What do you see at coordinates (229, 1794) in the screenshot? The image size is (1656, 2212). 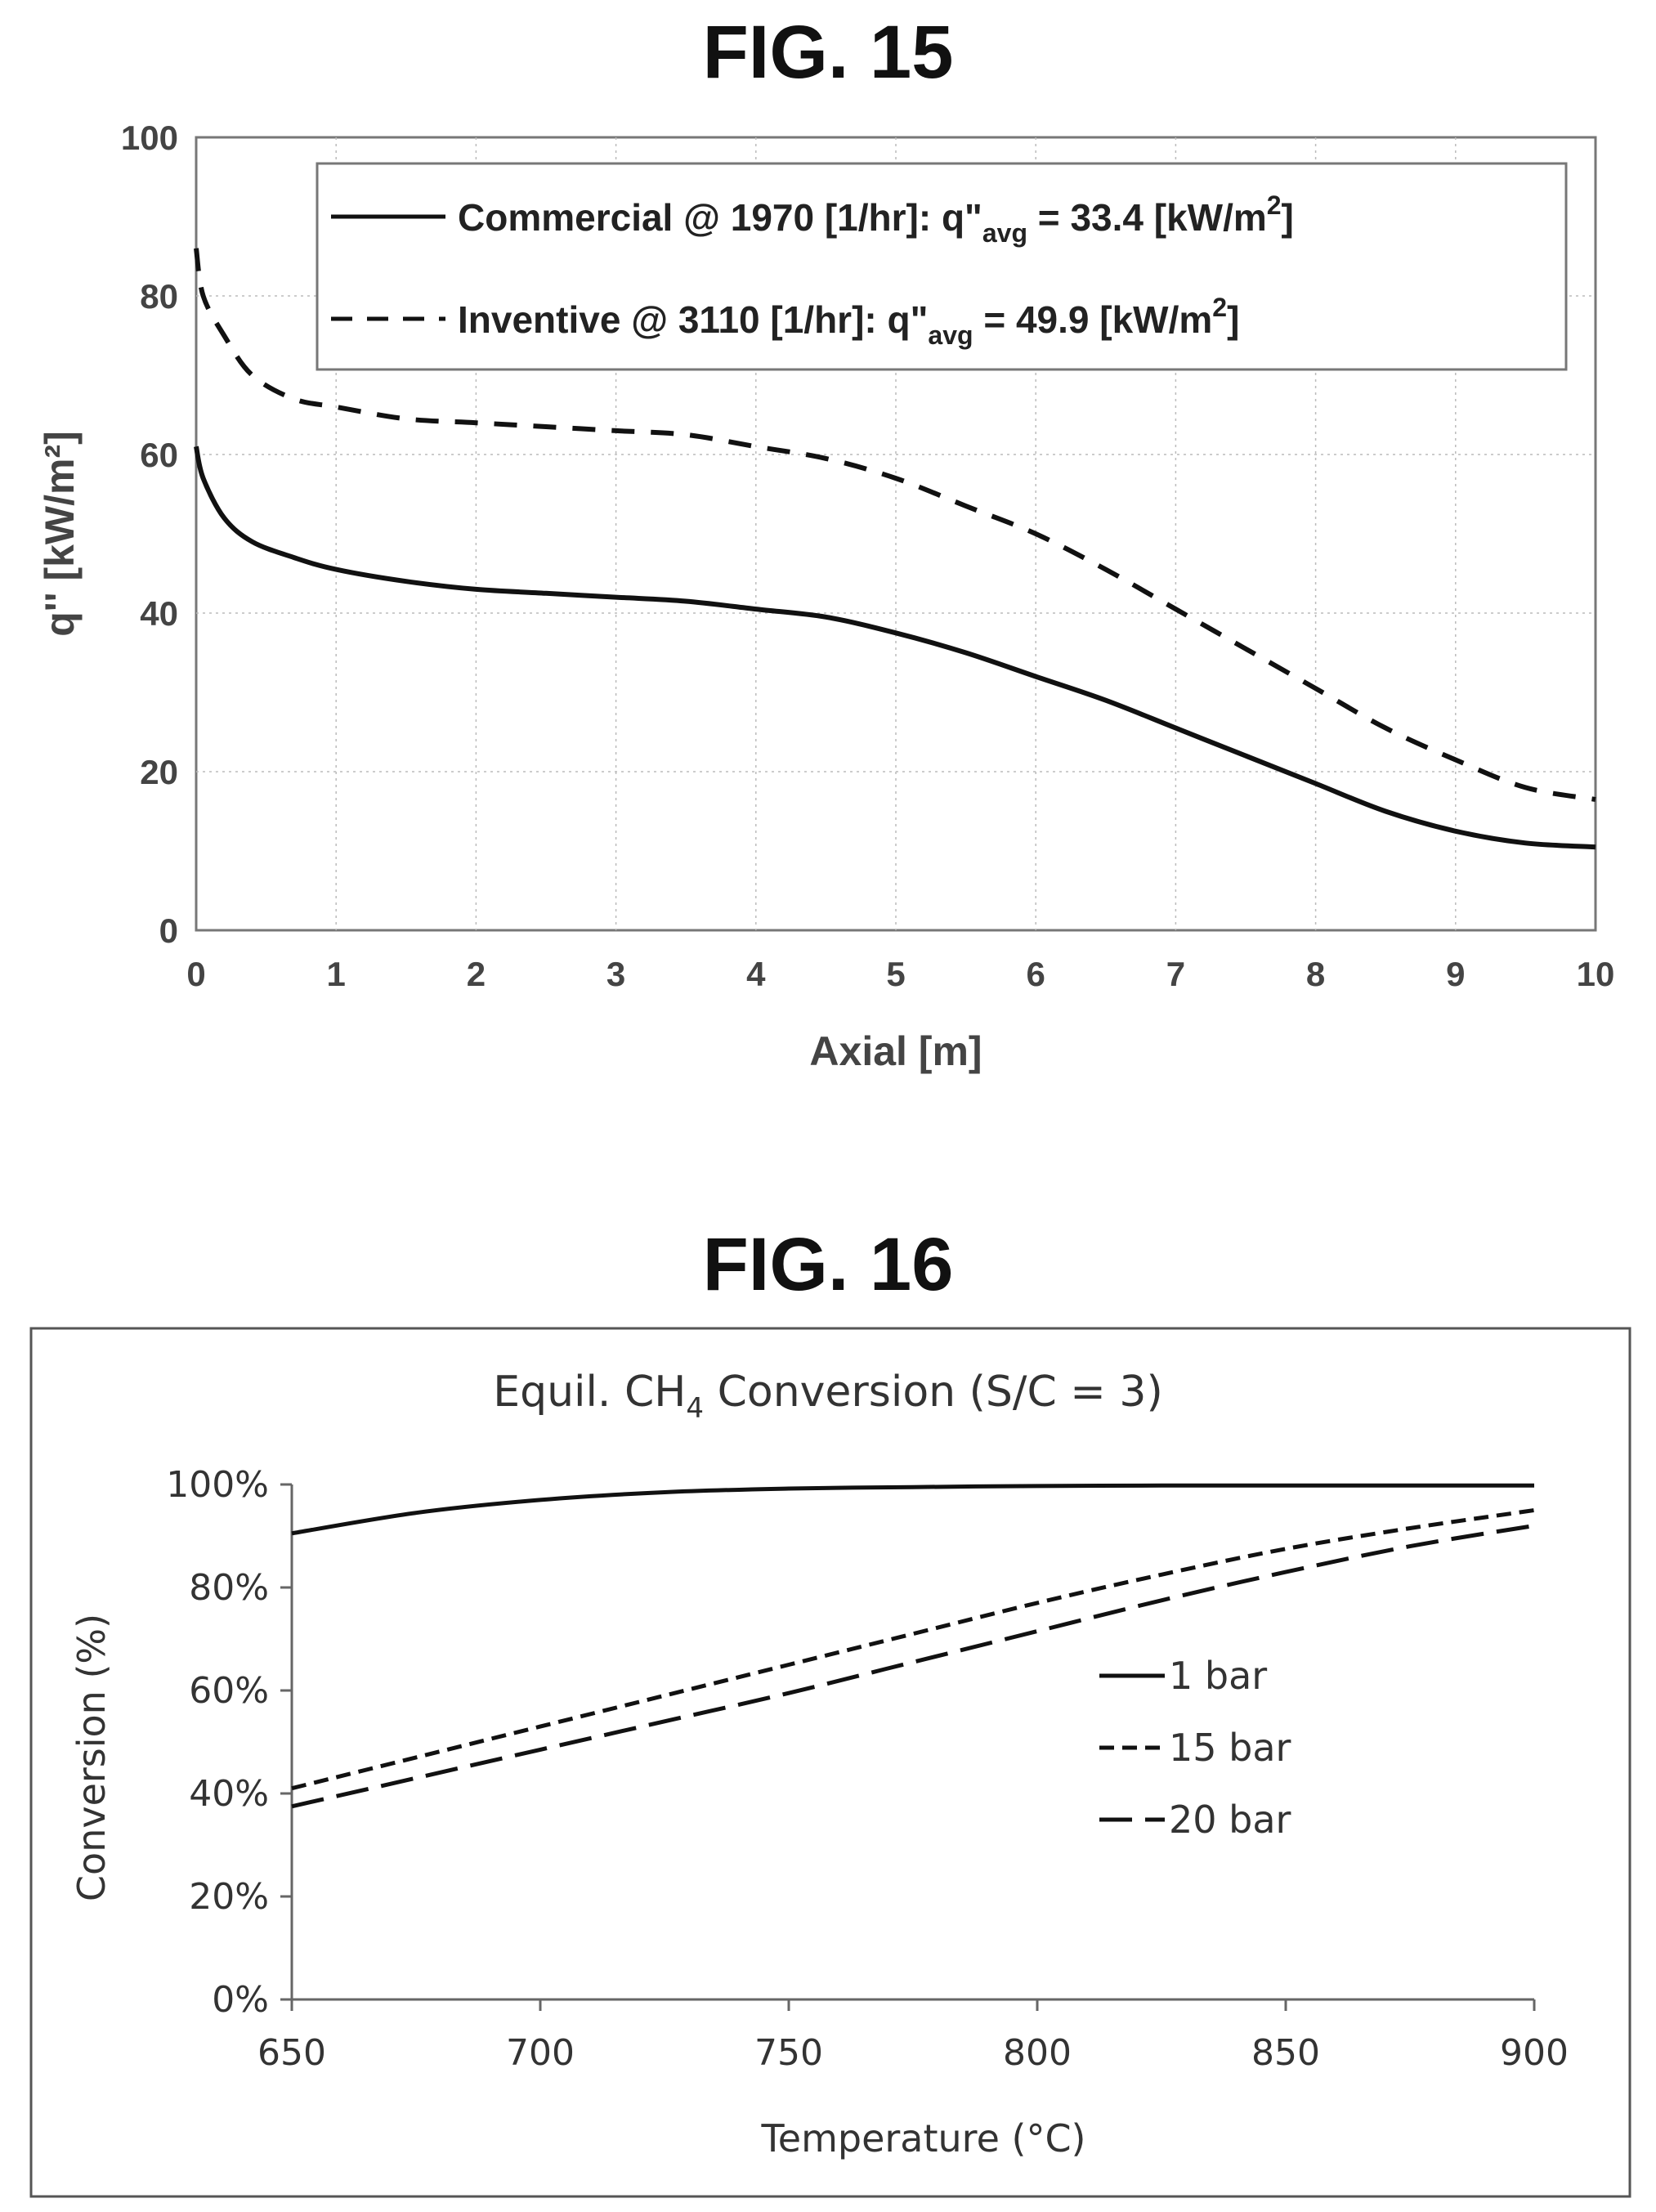 I see `fig16-y-tick-label: 40%` at bounding box center [229, 1794].